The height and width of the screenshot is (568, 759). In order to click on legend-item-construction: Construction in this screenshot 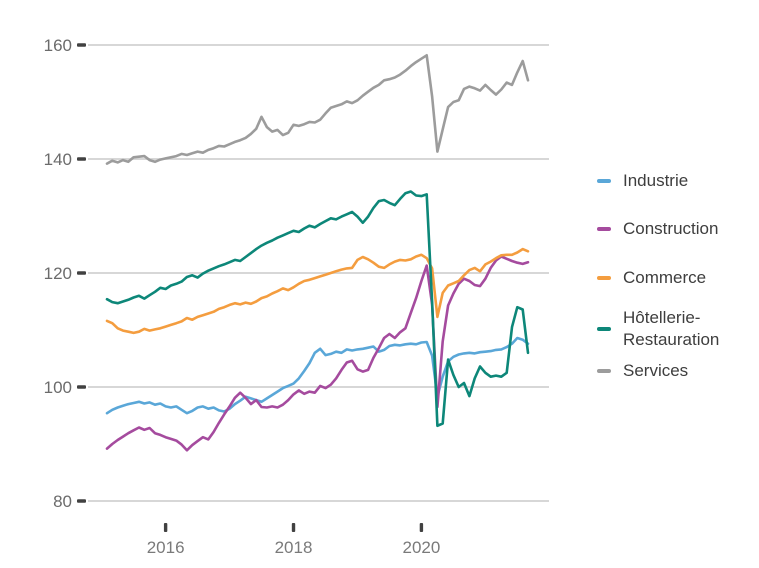, I will do `click(657, 229)`.